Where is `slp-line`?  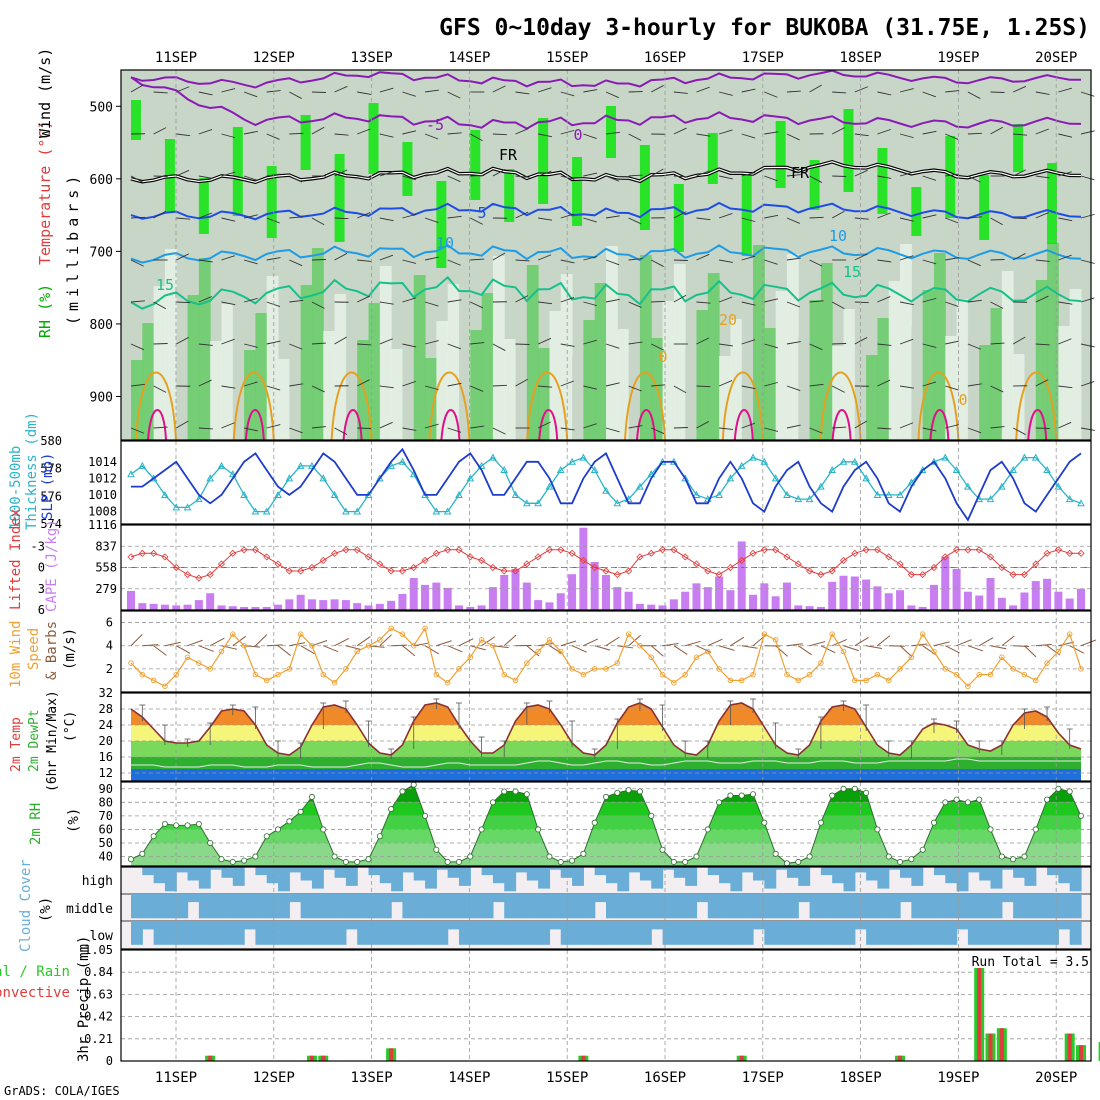
slp-line is located at coordinates (606, 484).